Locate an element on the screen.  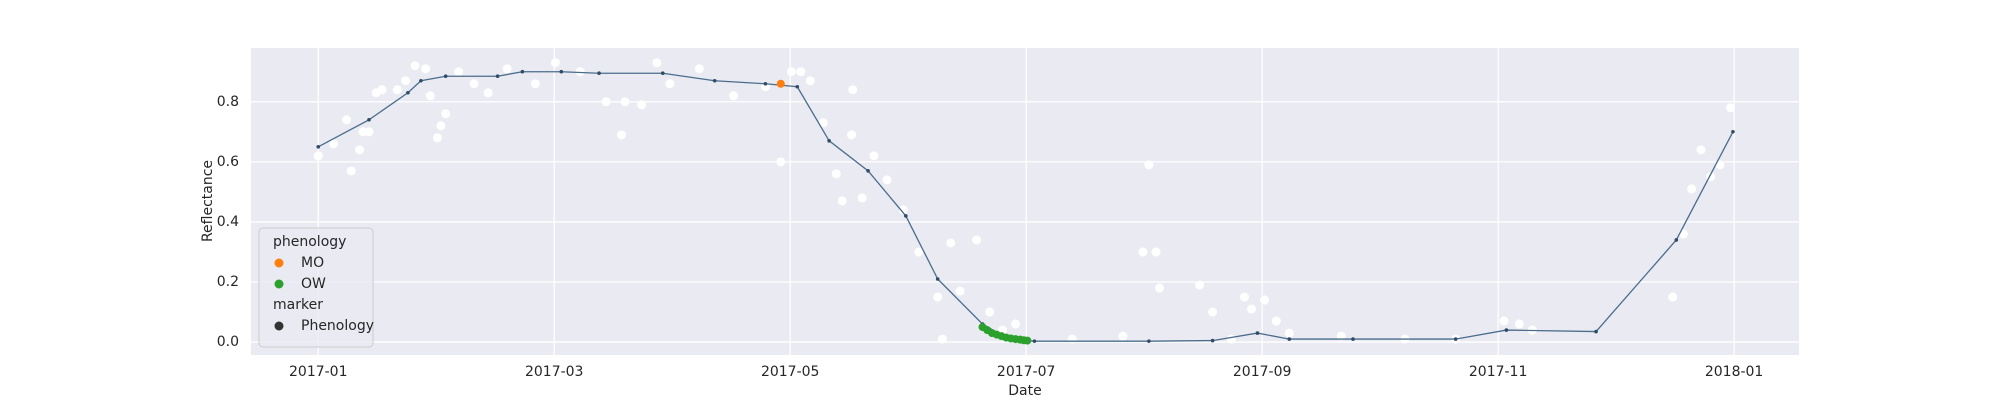
legend-label: OW is located at coordinates (313, 284).